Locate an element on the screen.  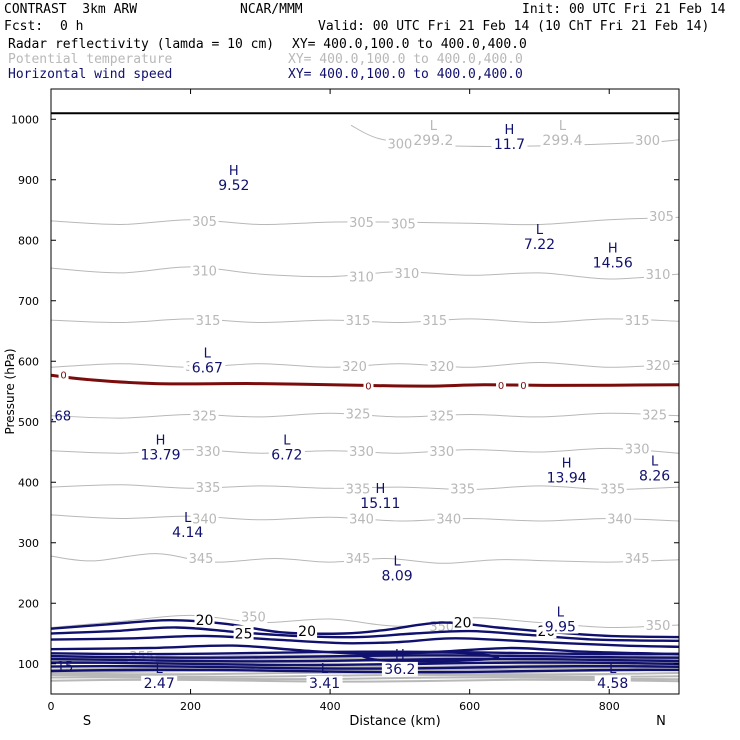
zero-label-bg is located at coordinates (368, 385).